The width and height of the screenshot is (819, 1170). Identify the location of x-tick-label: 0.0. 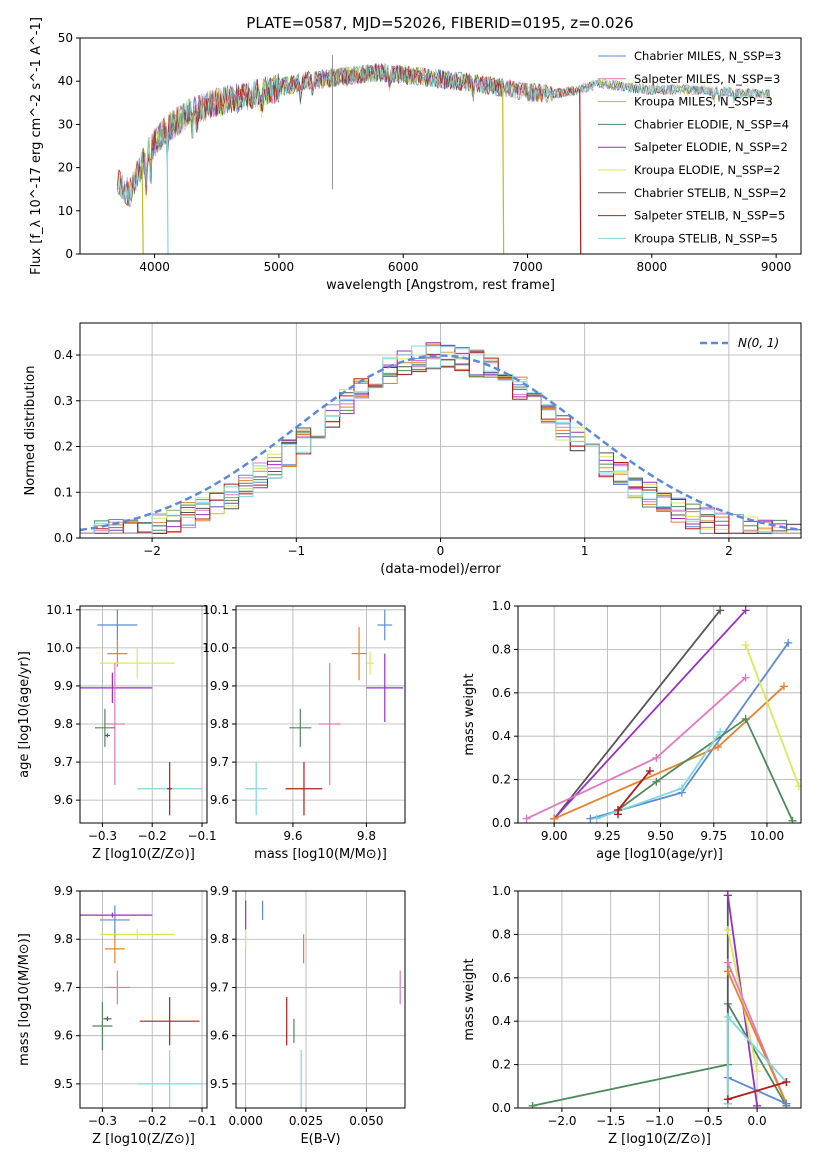
(757, 1121).